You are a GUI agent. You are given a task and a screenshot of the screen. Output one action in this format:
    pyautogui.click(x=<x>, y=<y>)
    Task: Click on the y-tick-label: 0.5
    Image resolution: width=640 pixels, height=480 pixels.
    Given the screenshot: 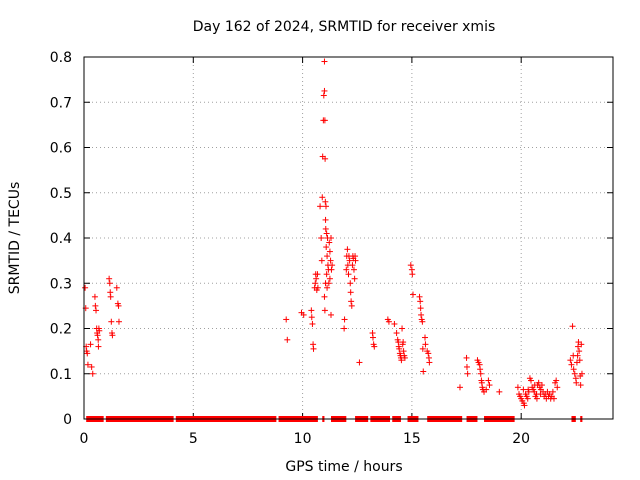 What is the action you would take?
    pyautogui.click(x=61, y=194)
    